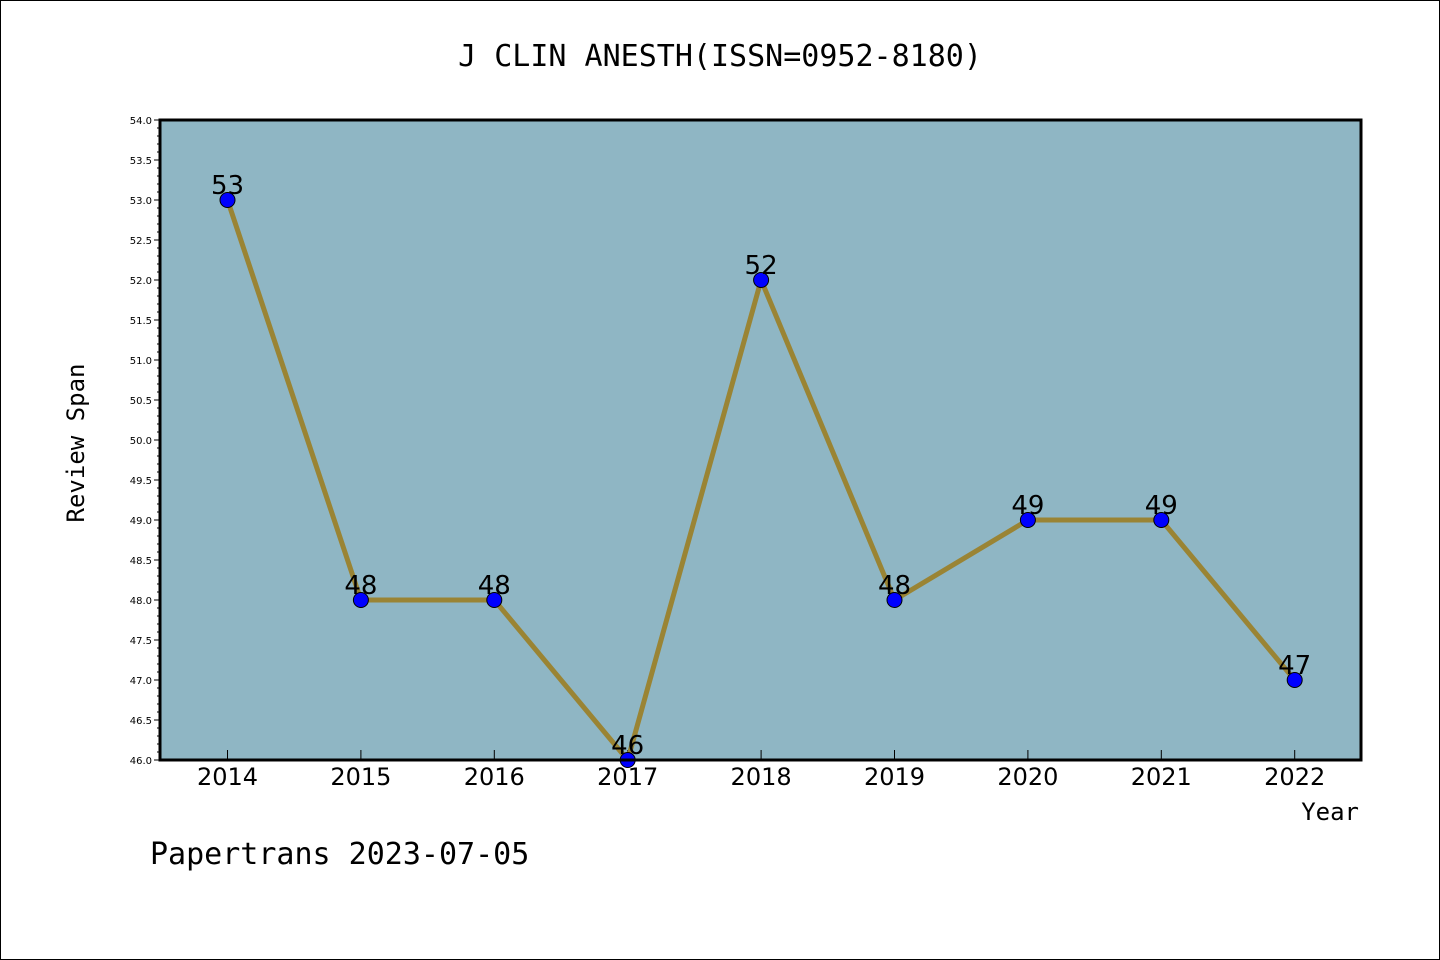 The image size is (1440, 960). Describe the element at coordinates (141, 321) in the screenshot. I see `y-tick-label: 51.5` at that location.